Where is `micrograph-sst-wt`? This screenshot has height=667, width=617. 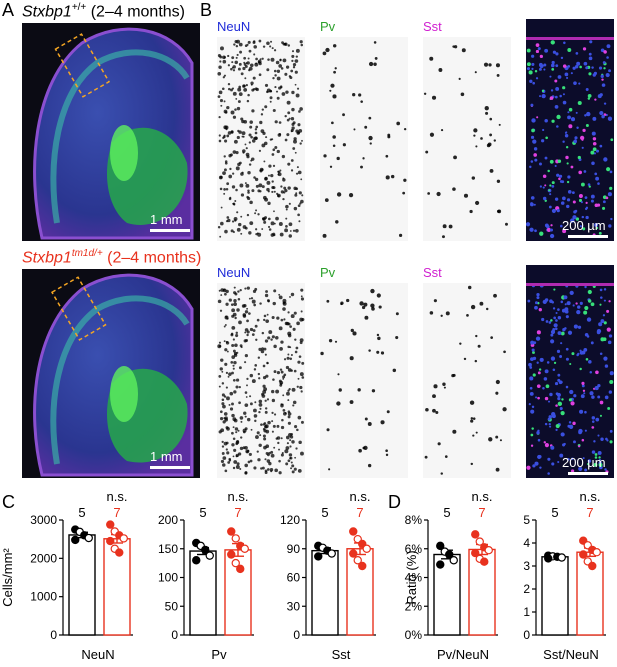
micrograph-sst-wt is located at coordinates (467, 139).